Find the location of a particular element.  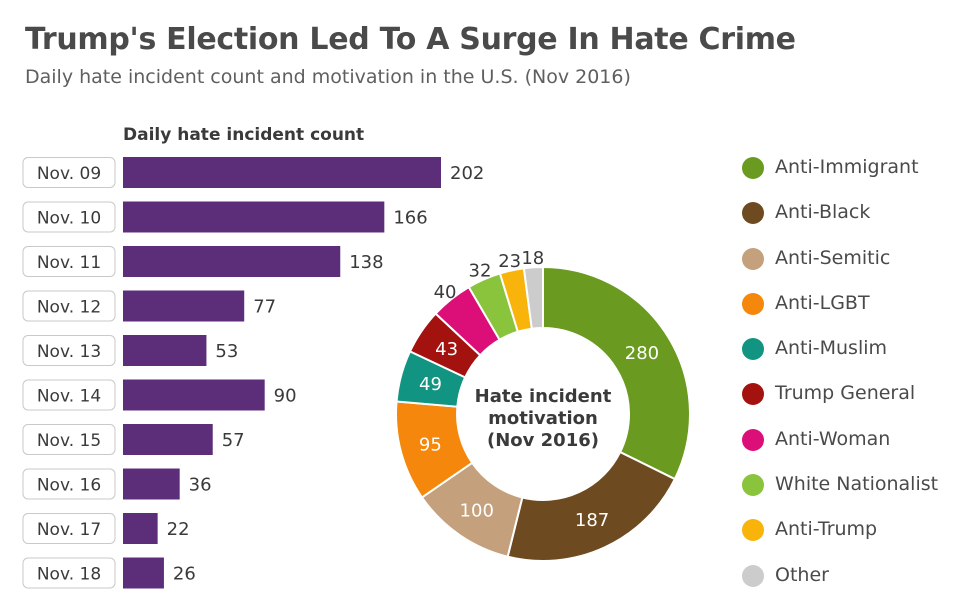

category-label: Nov. 15 is located at coordinates (69, 441).